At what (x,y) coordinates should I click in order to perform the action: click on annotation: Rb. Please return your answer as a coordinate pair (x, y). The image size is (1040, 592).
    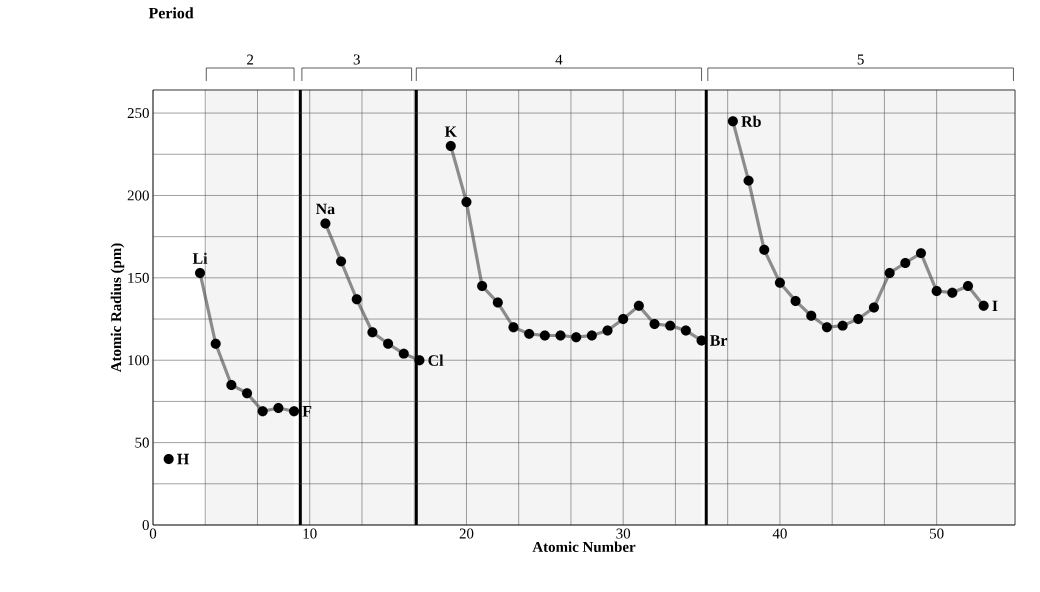
    Looking at the image, I should click on (751, 121).